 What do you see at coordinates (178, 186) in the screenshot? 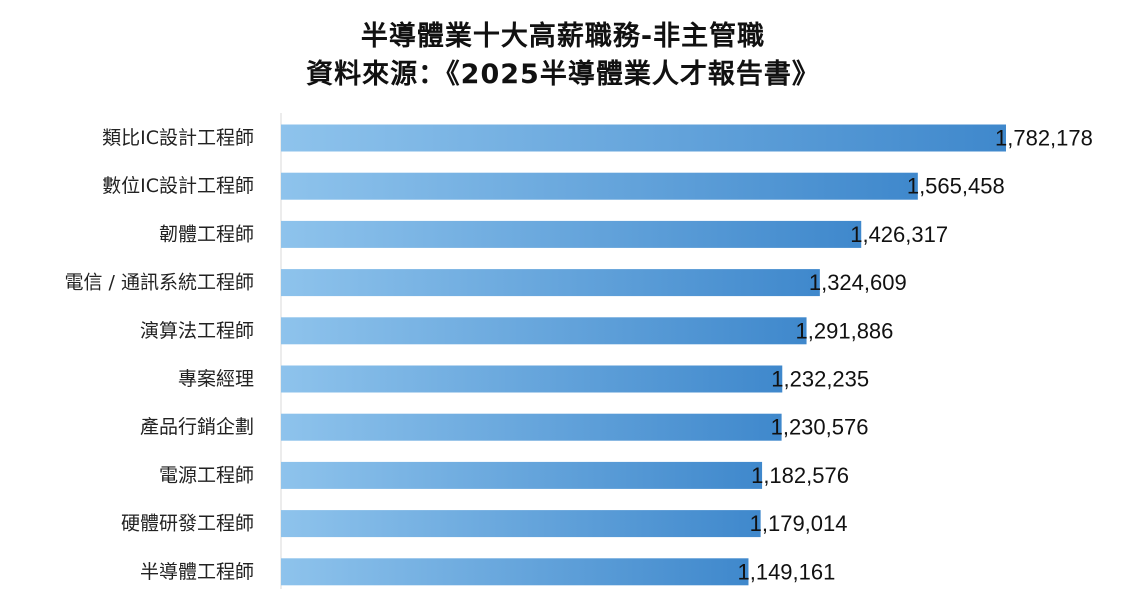
I see `category-label: 數位IC設計工程師` at bounding box center [178, 186].